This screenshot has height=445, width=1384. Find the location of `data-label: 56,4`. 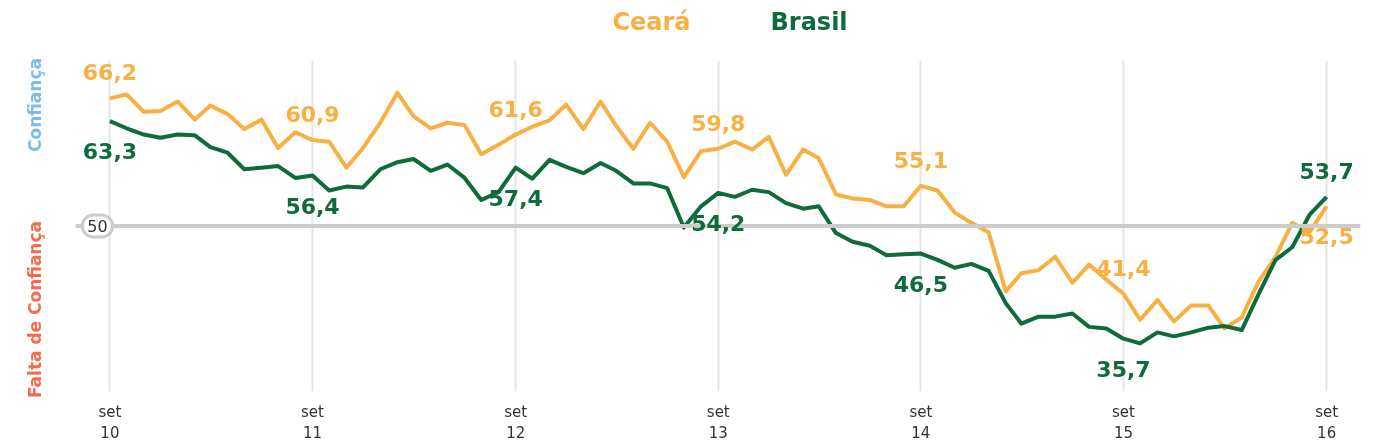

data-label: 56,4 is located at coordinates (312, 206).